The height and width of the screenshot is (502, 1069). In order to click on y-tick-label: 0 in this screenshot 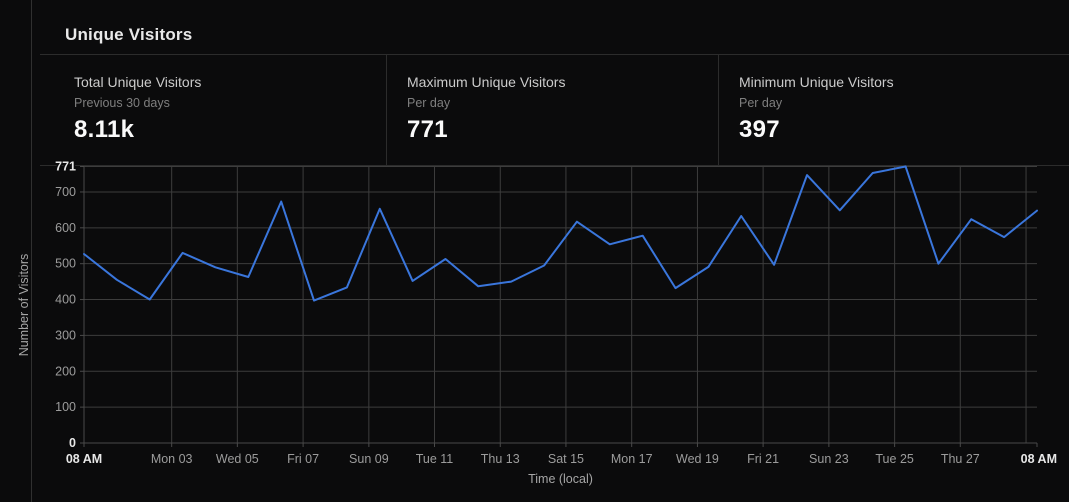, I will do `click(72, 443)`.